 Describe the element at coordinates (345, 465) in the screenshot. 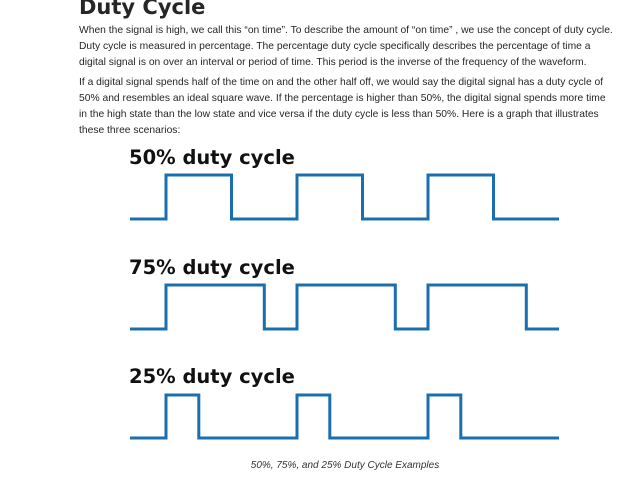

I see `figure-caption: 50%, 75%, and 25% Duty Cycle Examples` at that location.